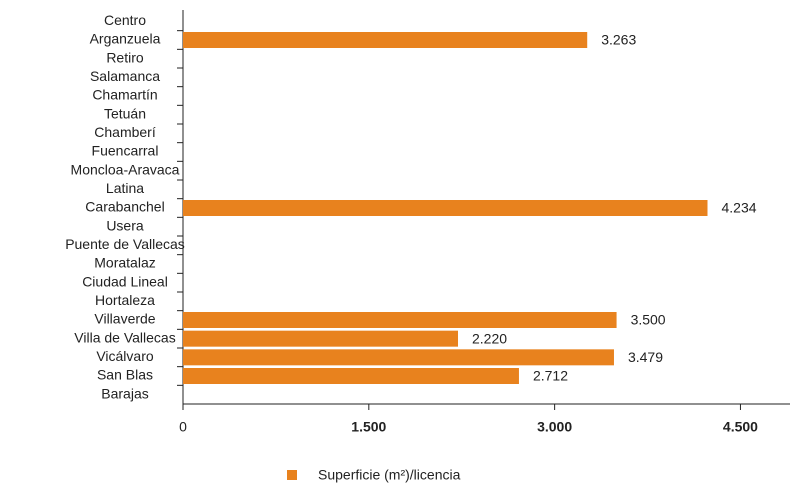 The width and height of the screenshot is (801, 487). Describe the element at coordinates (489, 338) in the screenshot. I see `value-label: 2.220` at that location.